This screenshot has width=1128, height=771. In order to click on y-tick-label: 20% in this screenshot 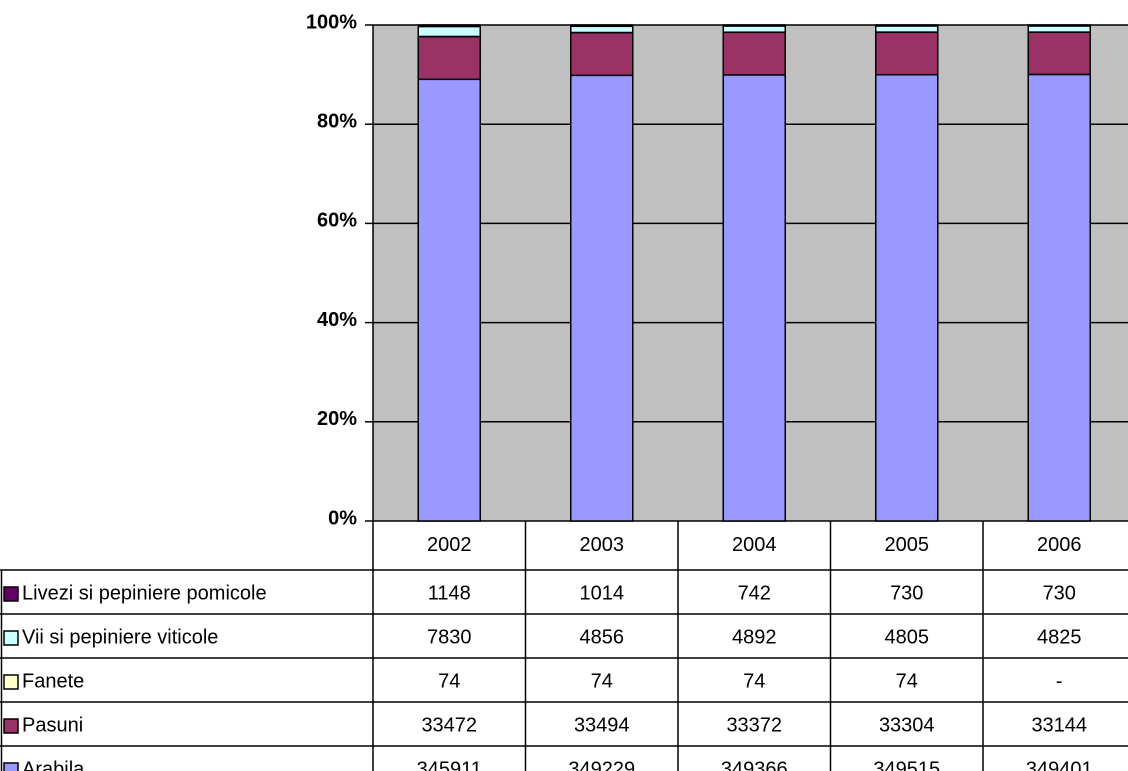, I will do `click(337, 419)`.